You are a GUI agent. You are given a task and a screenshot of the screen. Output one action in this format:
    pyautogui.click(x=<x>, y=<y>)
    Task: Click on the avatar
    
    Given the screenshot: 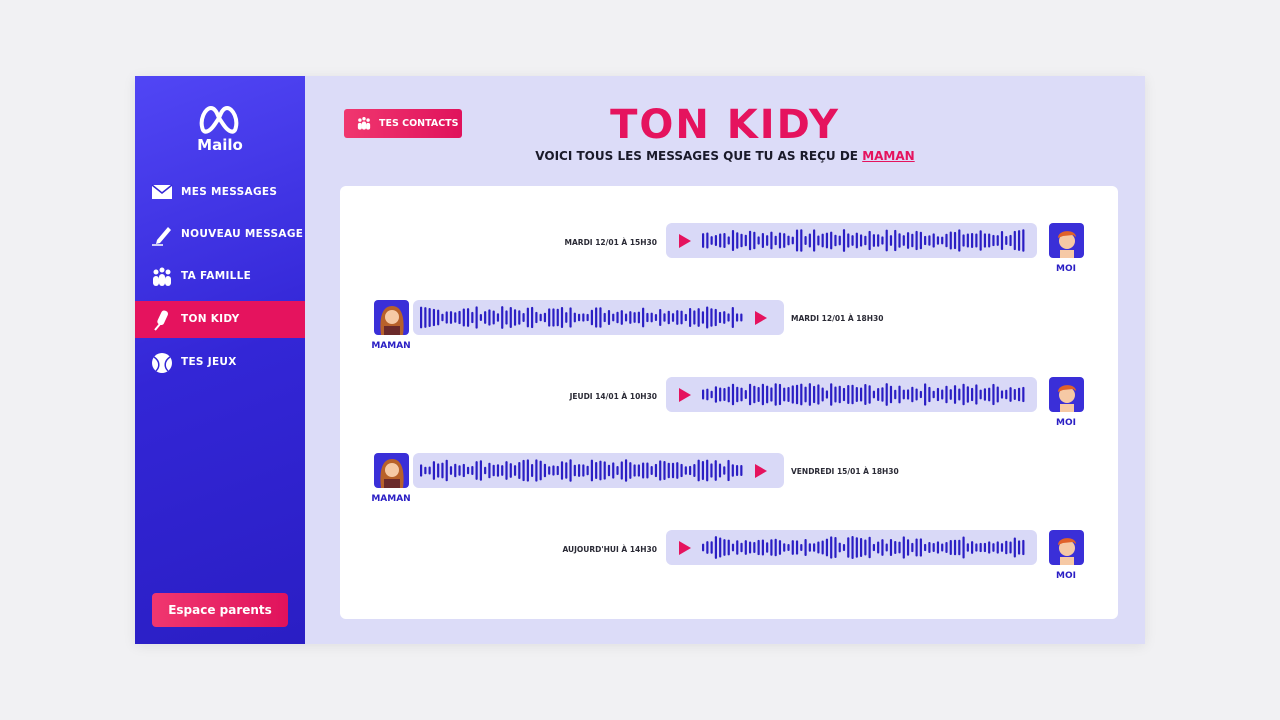 What is the action you would take?
    pyautogui.click(x=1066, y=547)
    